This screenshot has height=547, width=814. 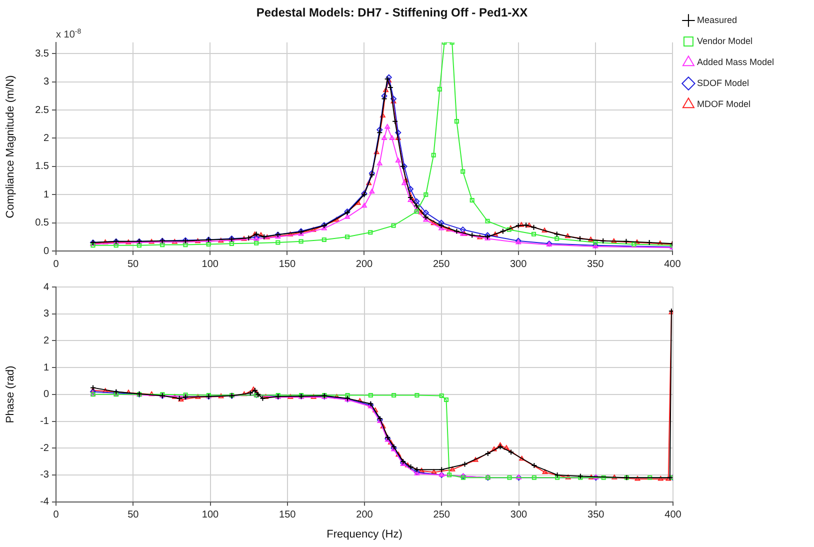 I want to click on y-axis-title: Phase (rad), so click(x=10, y=395).